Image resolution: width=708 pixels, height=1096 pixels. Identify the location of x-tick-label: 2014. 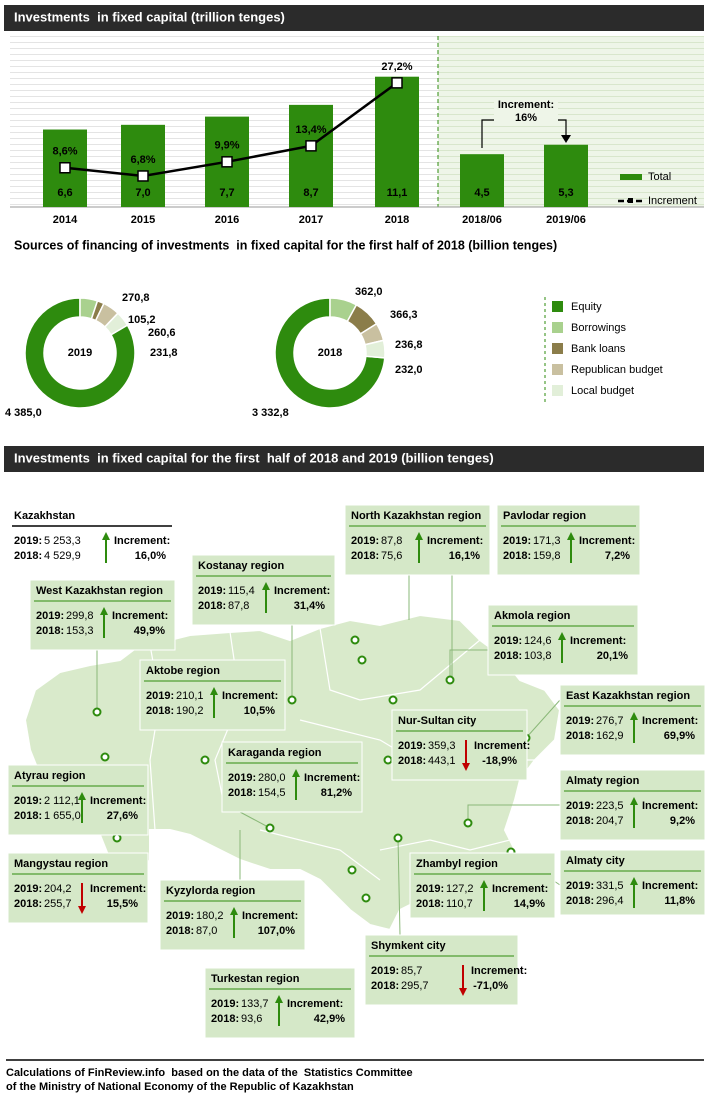
(65, 220).